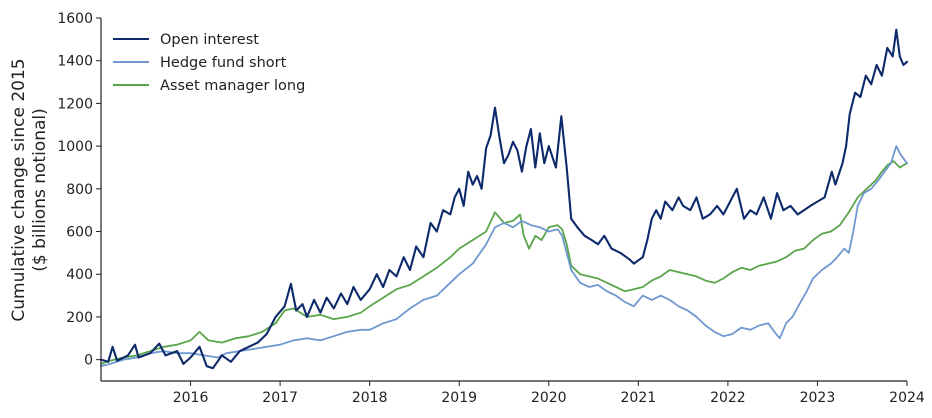 This screenshot has width=932, height=418. Describe the element at coordinates (75, 147) in the screenshot. I see `y-tick-label: 1000` at that location.